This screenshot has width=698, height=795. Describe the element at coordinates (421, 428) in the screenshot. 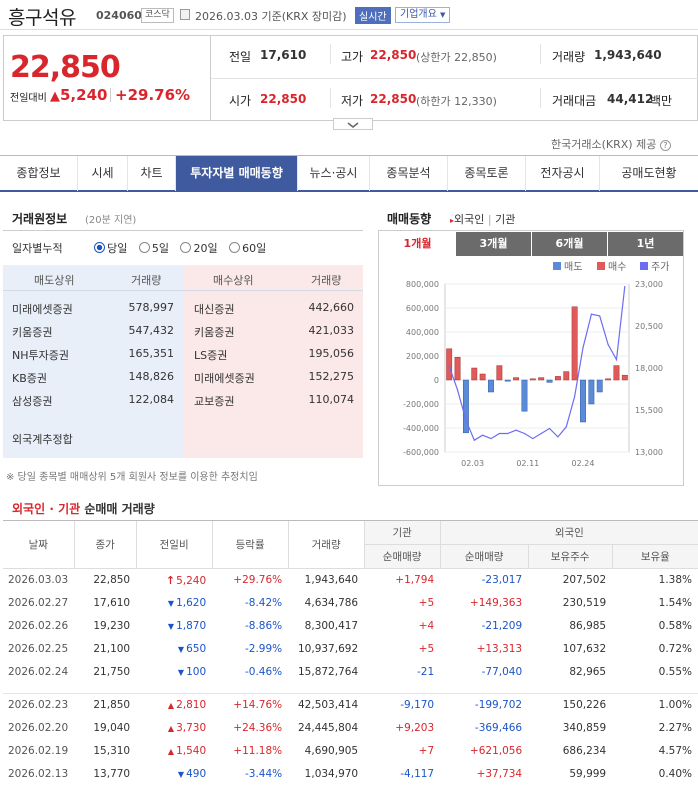

I see `y-left-tick: -400,000` at that location.